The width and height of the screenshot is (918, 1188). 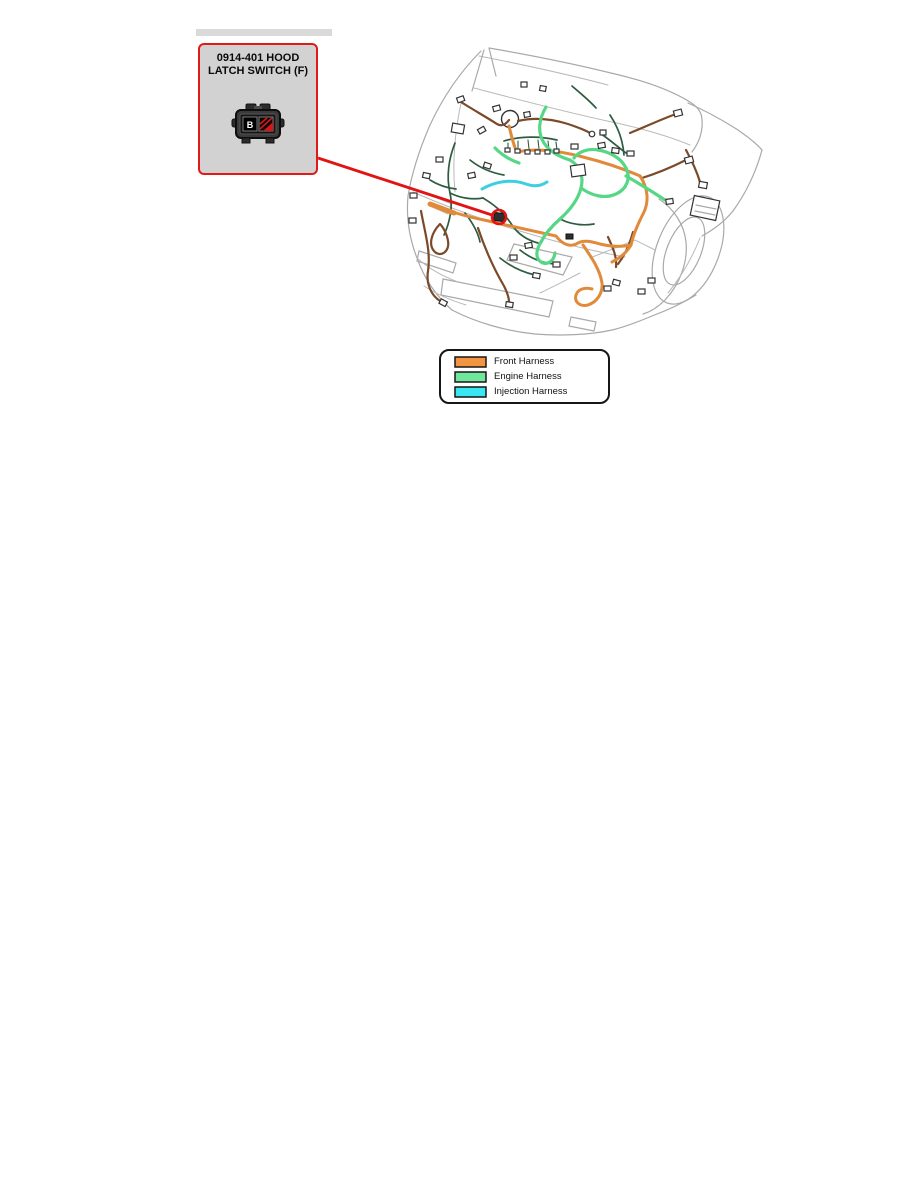 I want to click on injection-harness-swatch, so click(x=470, y=391).